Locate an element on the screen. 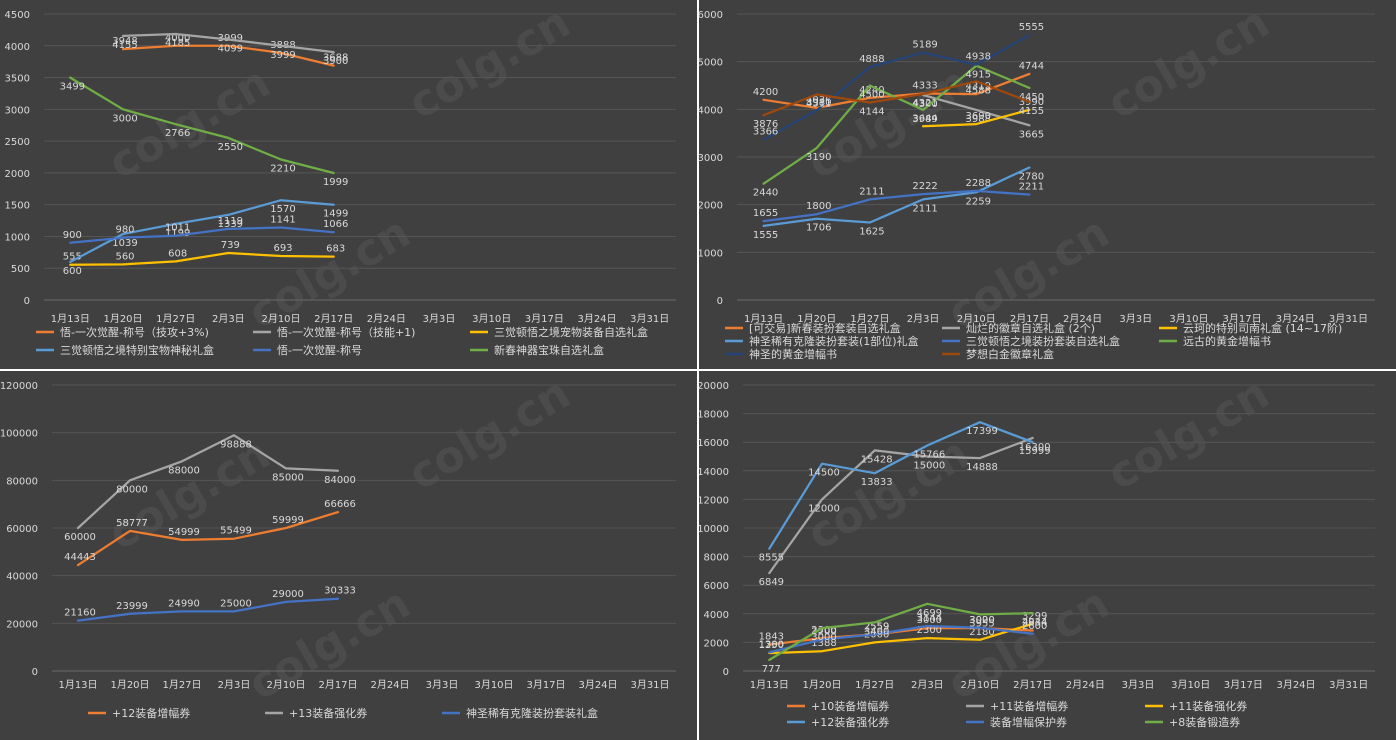 This screenshot has width=1396, height=740. data-label: 15999 is located at coordinates (1035, 451).